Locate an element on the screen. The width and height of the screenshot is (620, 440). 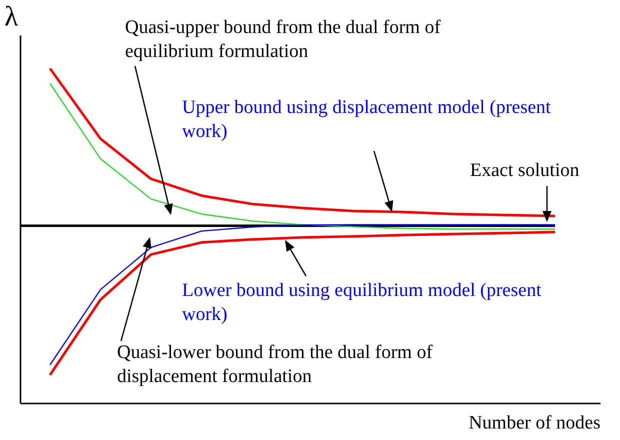
ref-line-label: Exact solution is located at coordinates (525, 171).